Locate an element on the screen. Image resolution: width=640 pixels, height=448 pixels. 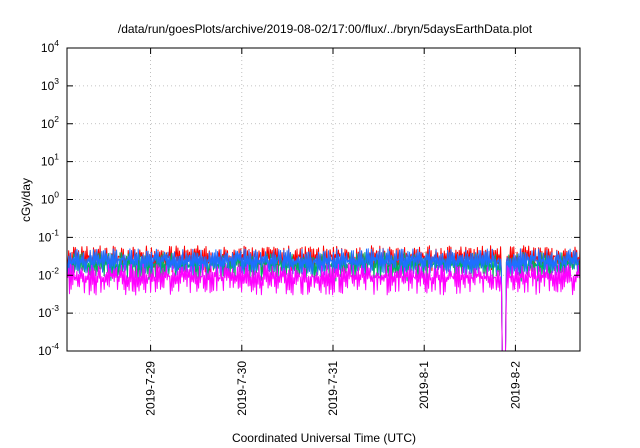
y-tick-label: 10³ is located at coordinates (50, 84).